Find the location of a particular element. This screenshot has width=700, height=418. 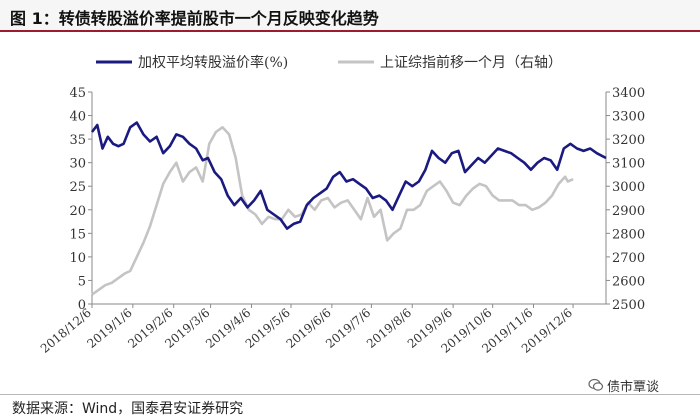

watermark-text: 债市覃谈 is located at coordinates (633, 387).